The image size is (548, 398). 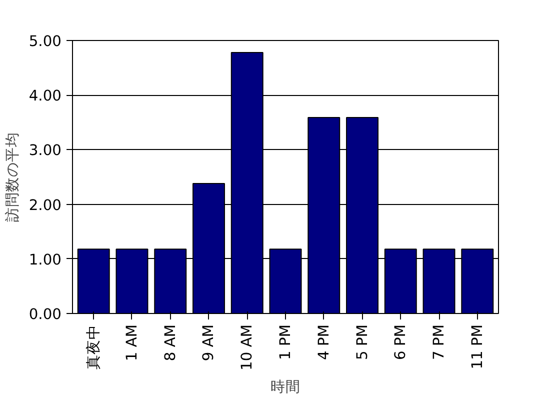 I want to click on x-tick-label: 9 AM, so click(x=209, y=343).